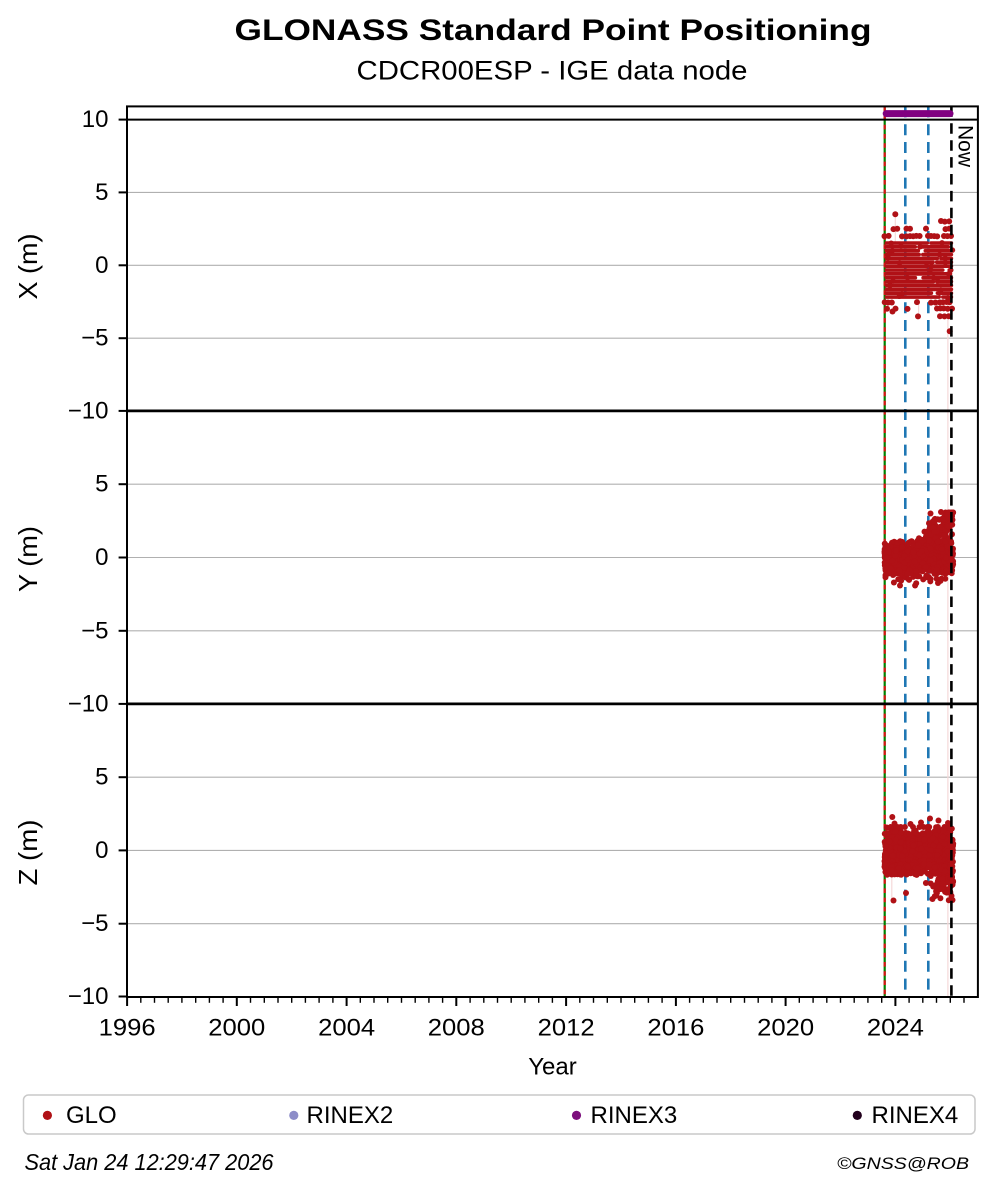 The height and width of the screenshot is (1194, 997). I want to click on svg-text: 1996, so click(127, 1028).